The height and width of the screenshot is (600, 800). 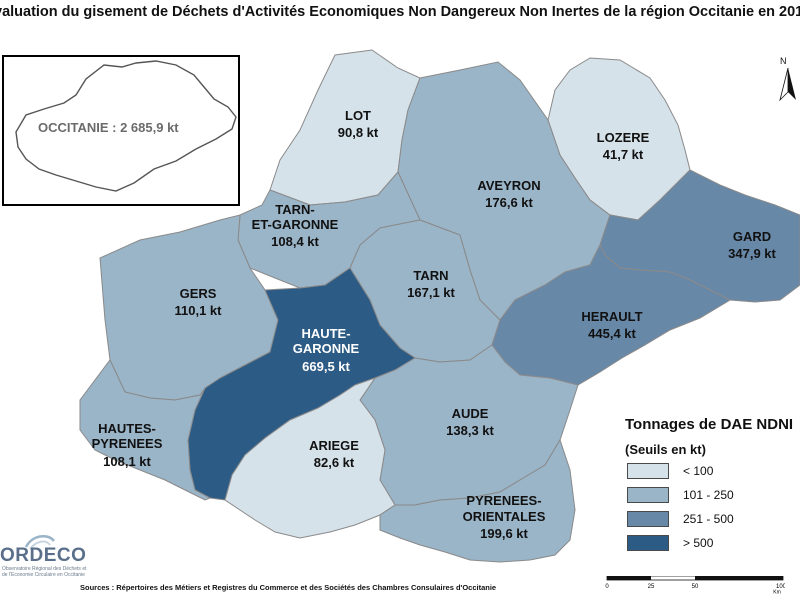 What do you see at coordinates (787, 84) in the screenshot?
I see `north-arrow-icon` at bounding box center [787, 84].